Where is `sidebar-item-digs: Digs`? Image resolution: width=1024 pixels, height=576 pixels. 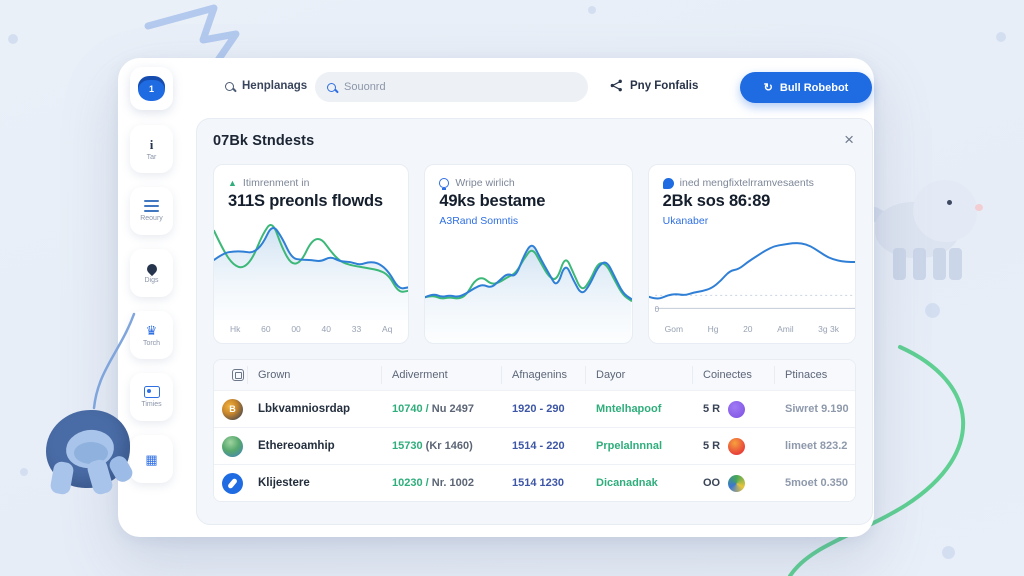
sidebar-item-digs: Digs is located at coordinates (151, 273).